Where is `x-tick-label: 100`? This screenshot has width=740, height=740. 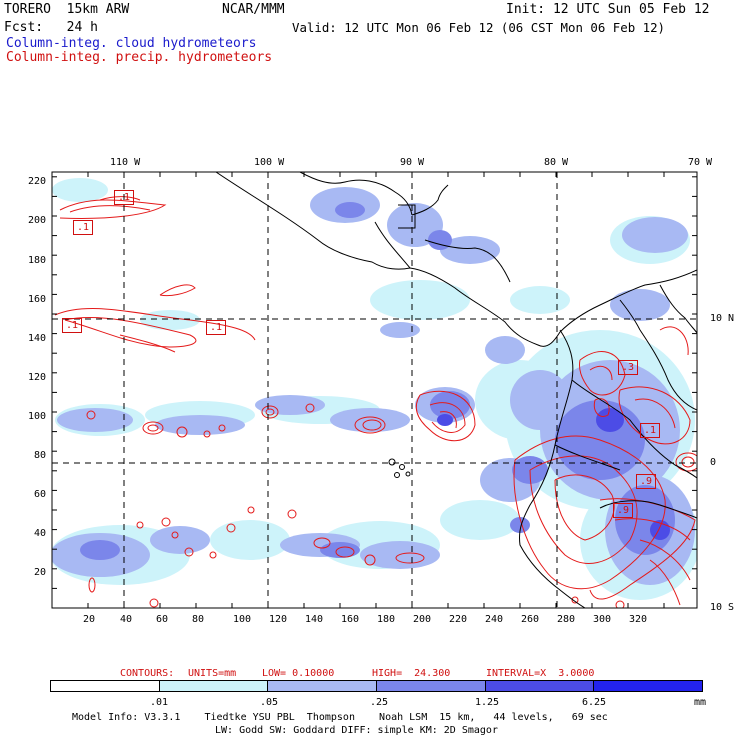
x-tick-label: 100 is located at coordinates (242, 619).